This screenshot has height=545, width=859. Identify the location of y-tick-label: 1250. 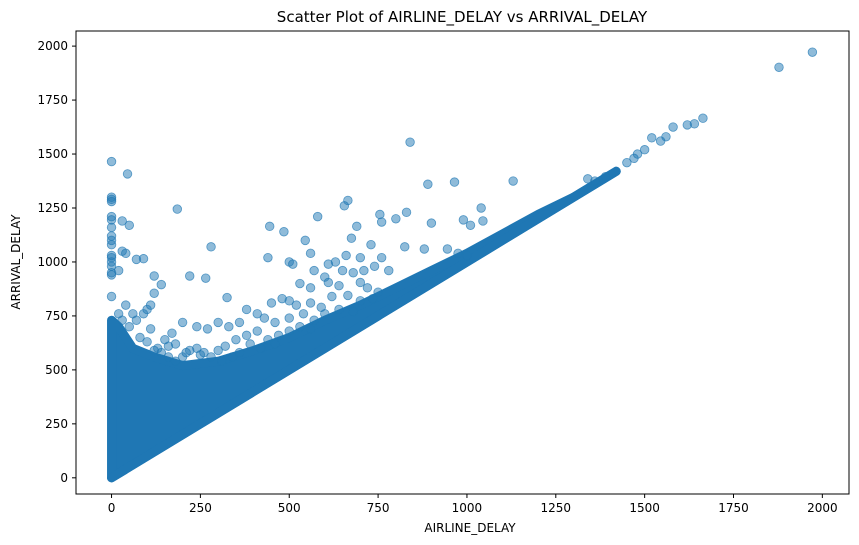
(52, 208).